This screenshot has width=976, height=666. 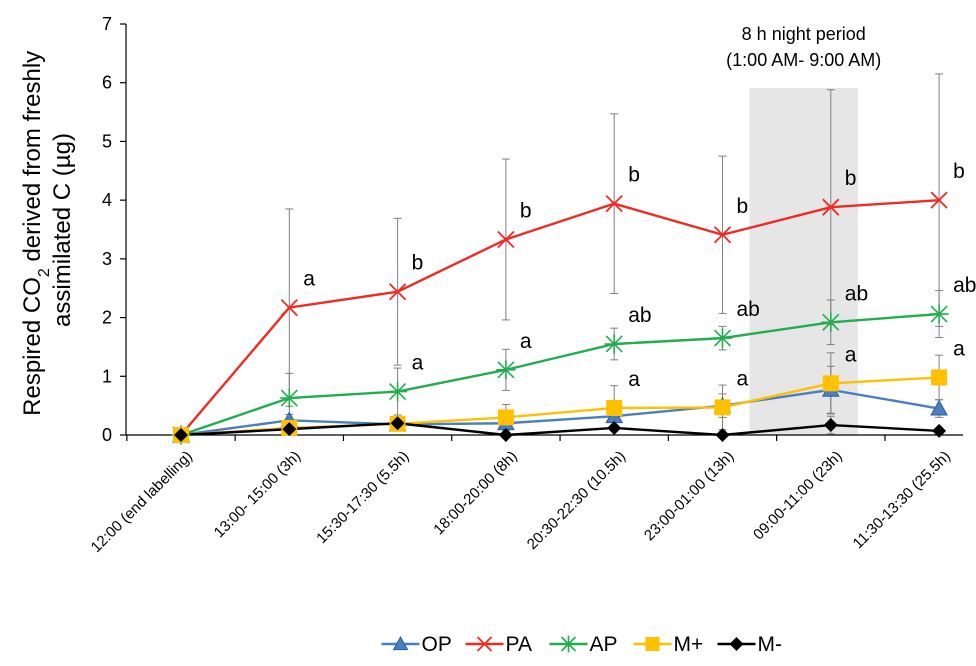 What do you see at coordinates (362, 497) in the screenshot?
I see `x-tick-label: 15:30-17:30 (5.5h)` at bounding box center [362, 497].